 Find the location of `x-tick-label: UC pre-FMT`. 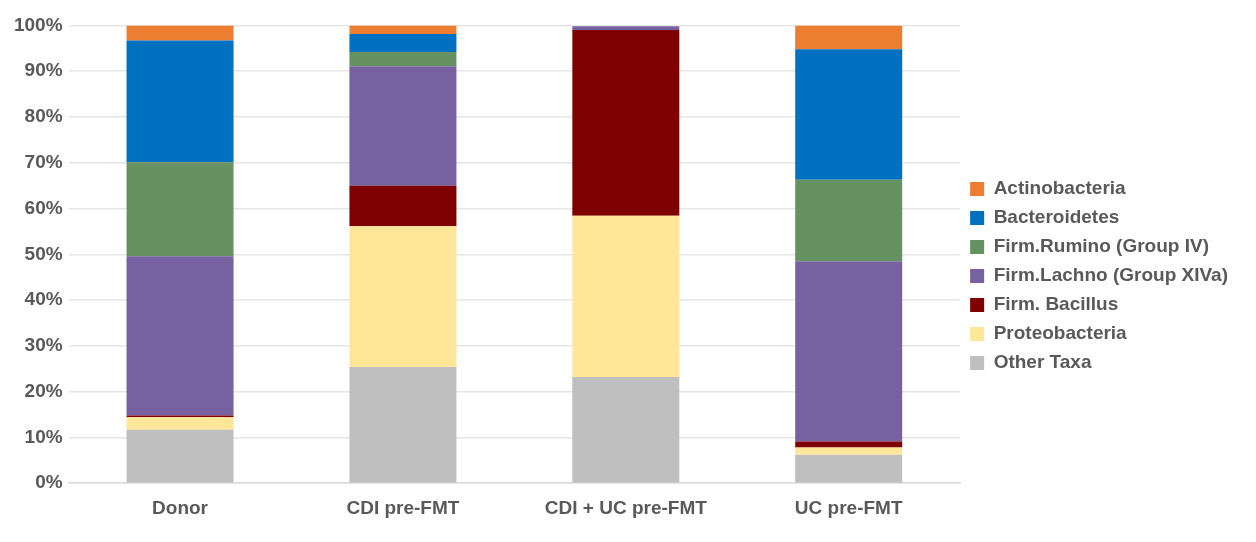

x-tick-label: UC pre-FMT is located at coordinates (848, 507).